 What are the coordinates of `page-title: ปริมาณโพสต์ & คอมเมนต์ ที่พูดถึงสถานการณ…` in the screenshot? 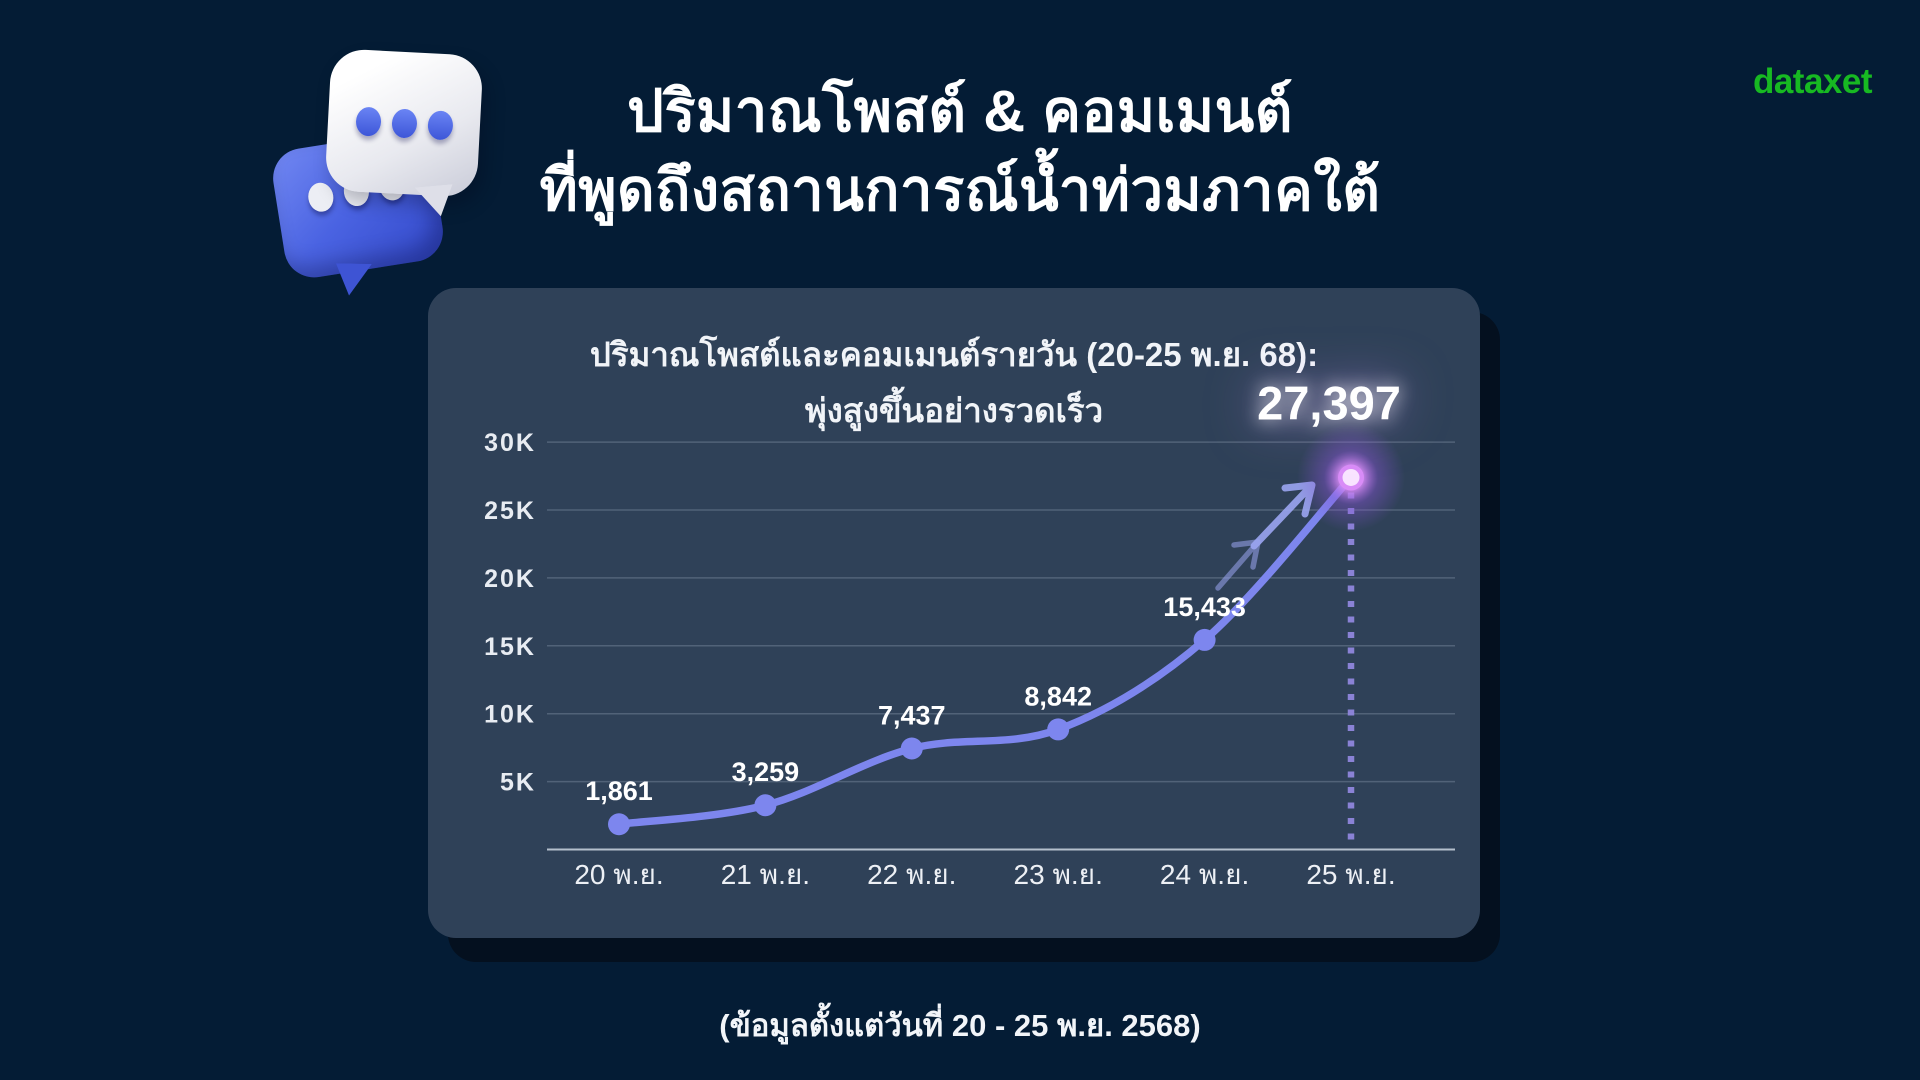 It's located at (960, 152).